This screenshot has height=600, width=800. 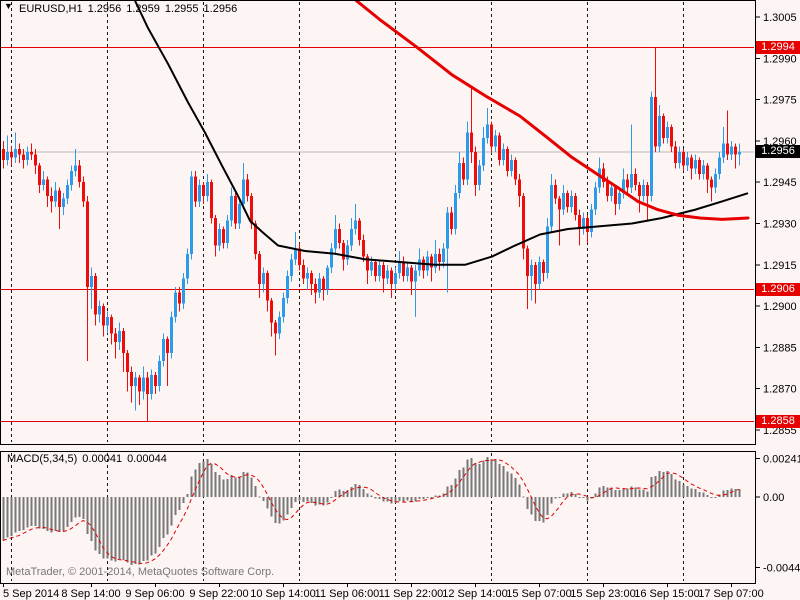 What do you see at coordinates (780, 142) in the screenshot?
I see `price-tick-label: 1.2960` at bounding box center [780, 142].